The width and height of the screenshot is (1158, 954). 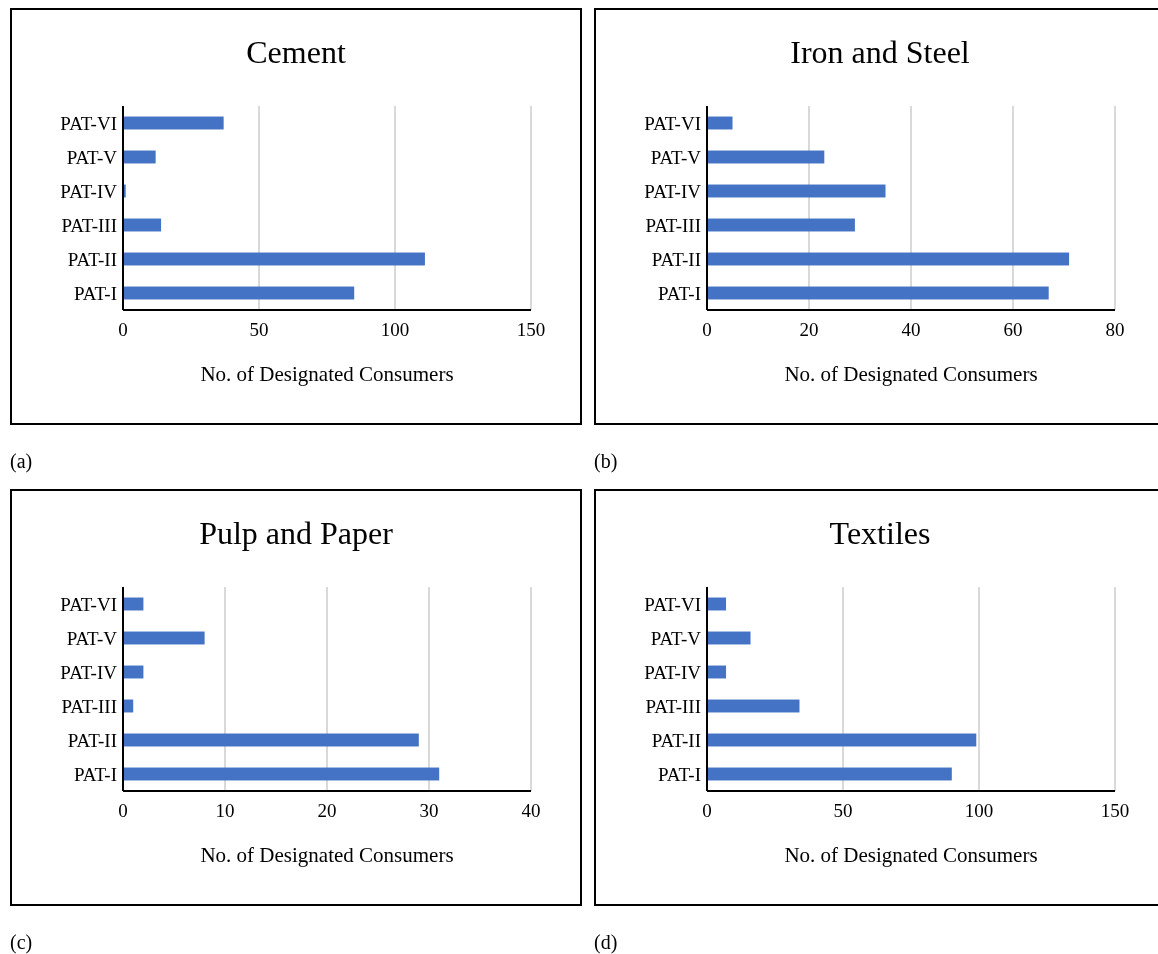 What do you see at coordinates (880, 52) in the screenshot?
I see `chart-title: Iron and Steel` at bounding box center [880, 52].